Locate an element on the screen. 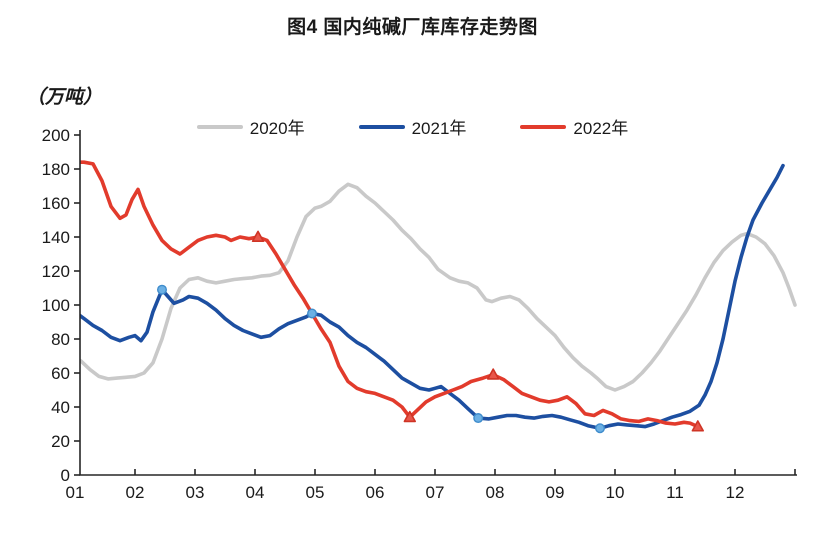 The image size is (825, 535). x-tick-label: 05 is located at coordinates (315, 492).